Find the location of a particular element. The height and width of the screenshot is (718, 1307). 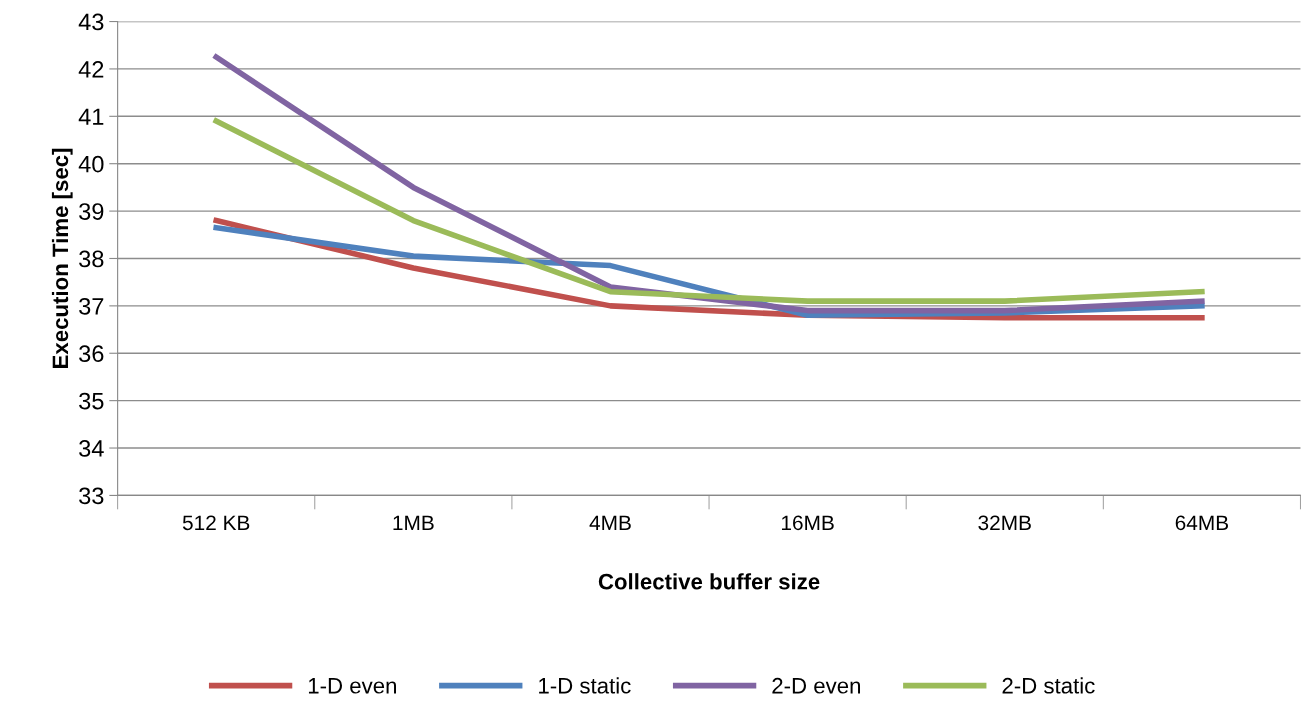

y-tick-label: 36 is located at coordinates (91, 354).